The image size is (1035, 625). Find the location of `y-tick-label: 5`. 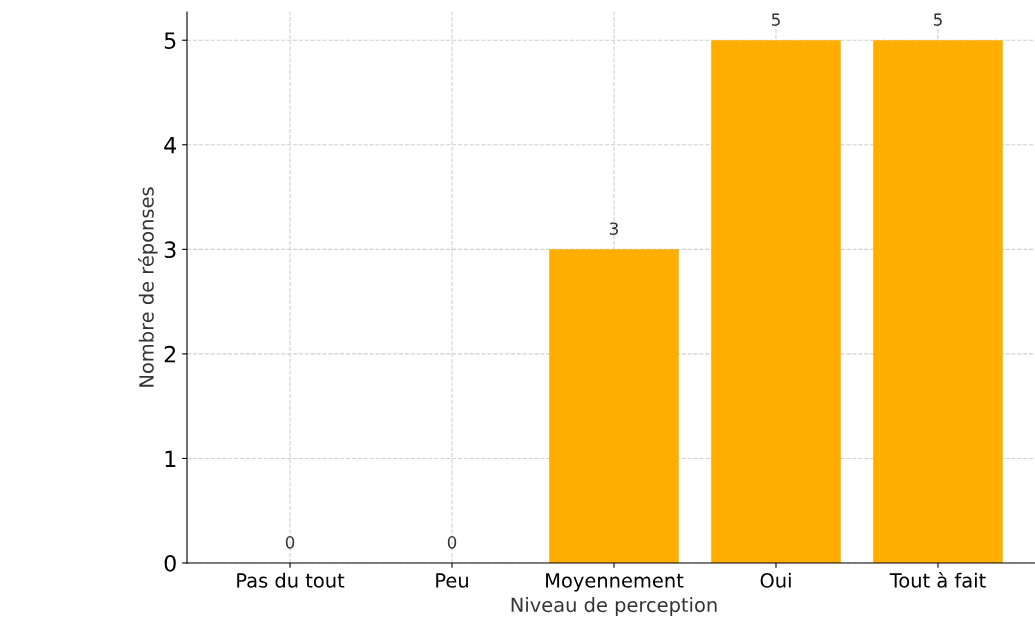

y-tick-label: 5 is located at coordinates (170, 40).